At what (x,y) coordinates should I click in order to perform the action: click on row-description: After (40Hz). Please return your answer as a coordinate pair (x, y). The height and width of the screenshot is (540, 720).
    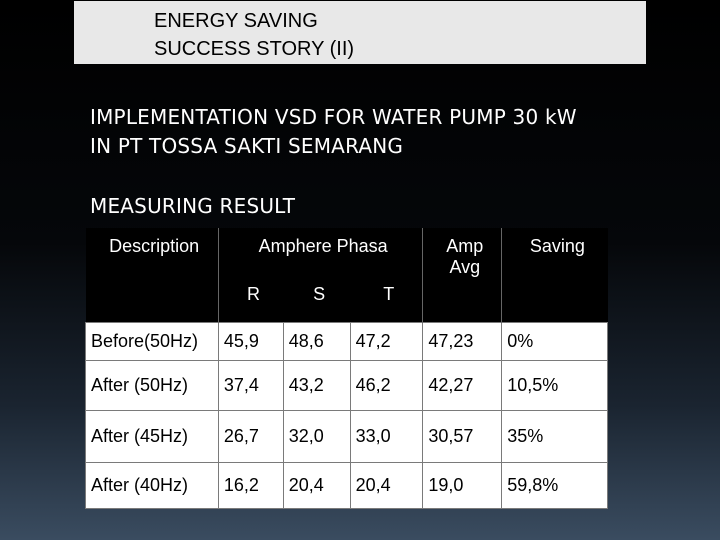
    Looking at the image, I should click on (152, 485).